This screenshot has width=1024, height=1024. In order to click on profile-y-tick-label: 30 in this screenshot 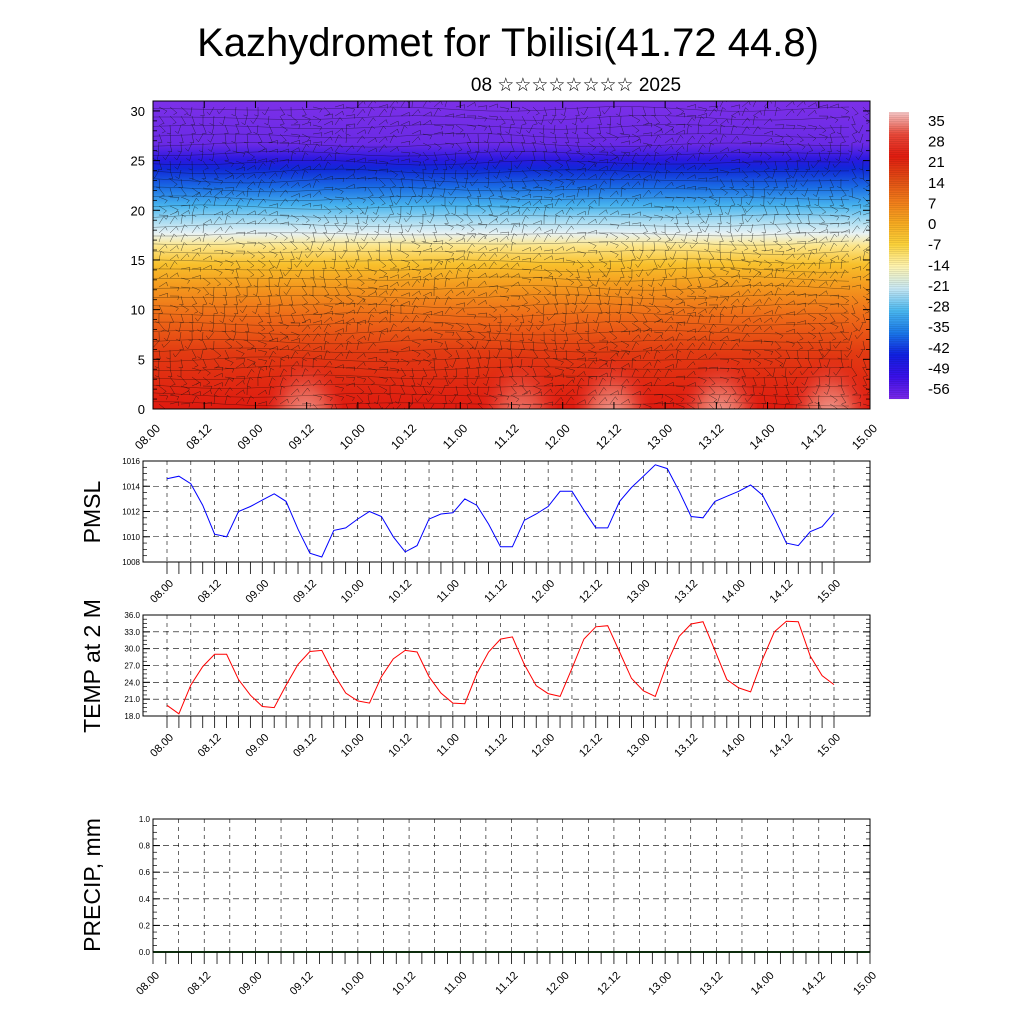, I will do `click(138, 111)`.